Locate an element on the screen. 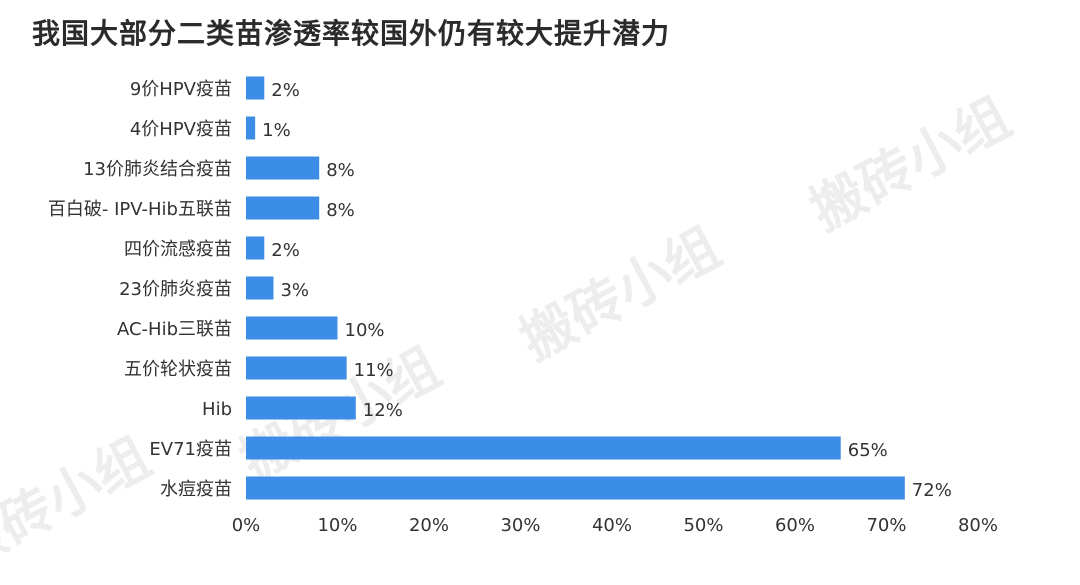 The height and width of the screenshot is (585, 1080). x-tick-label: 10% is located at coordinates (337, 525).